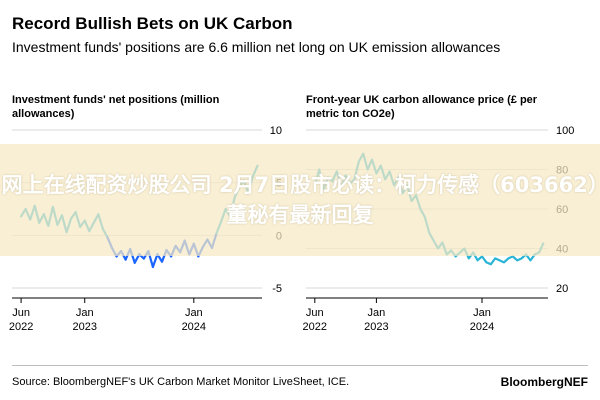 The width and height of the screenshot is (600, 400). Describe the element at coordinates (562, 289) in the screenshot. I see `y-tick-label: 20` at that location.